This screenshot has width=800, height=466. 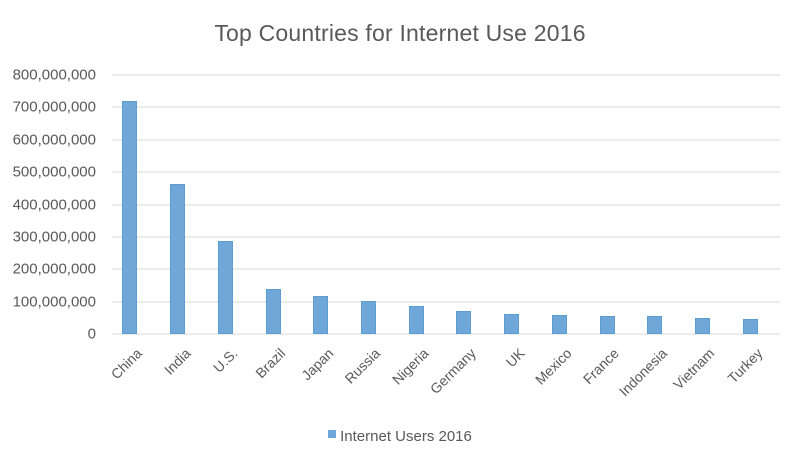 I want to click on x-tick-label: Japan, so click(x=317, y=364).